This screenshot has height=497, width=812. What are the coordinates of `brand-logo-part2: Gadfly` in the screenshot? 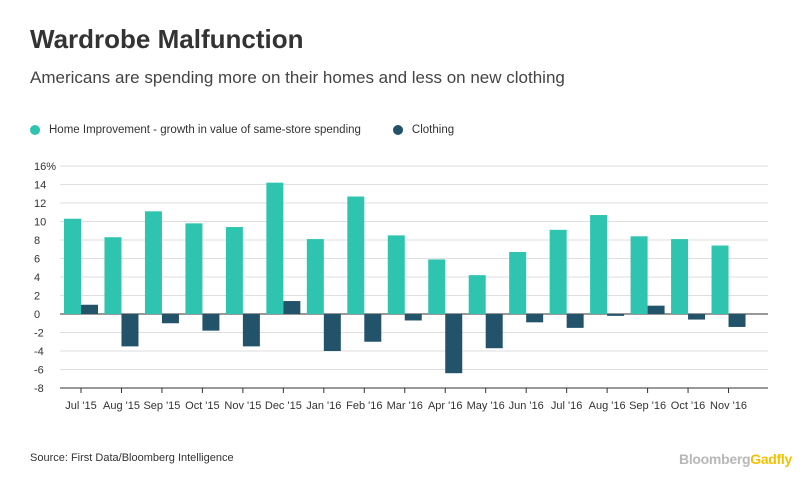 It's located at (771, 459).